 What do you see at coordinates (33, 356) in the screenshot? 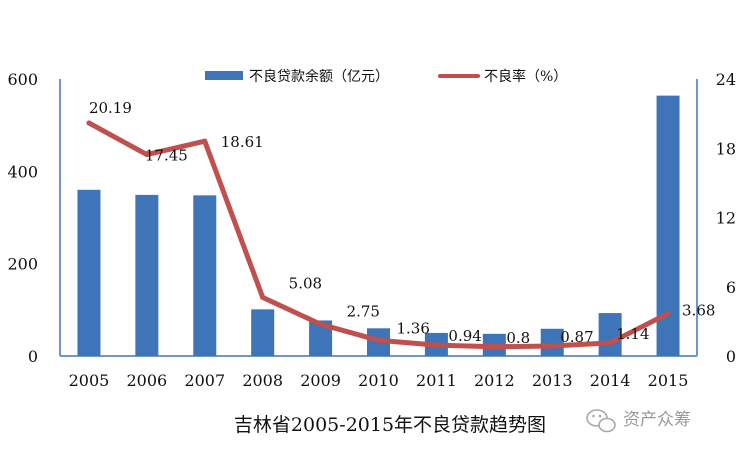
I see `y-left-tick-label: 0` at bounding box center [33, 356].